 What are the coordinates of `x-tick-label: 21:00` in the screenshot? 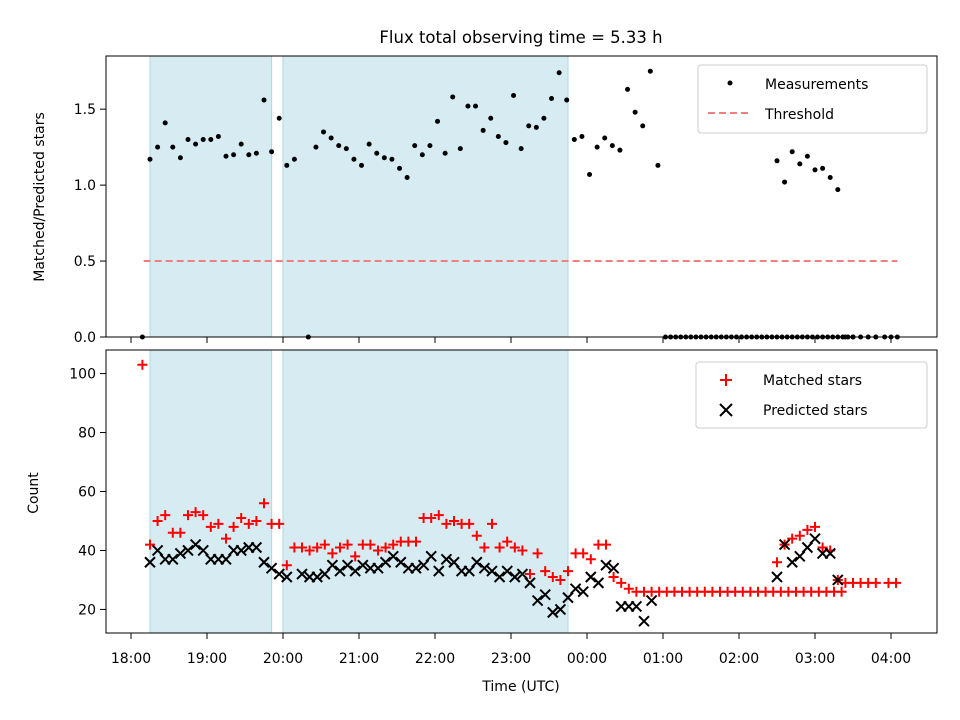 It's located at (359, 659).